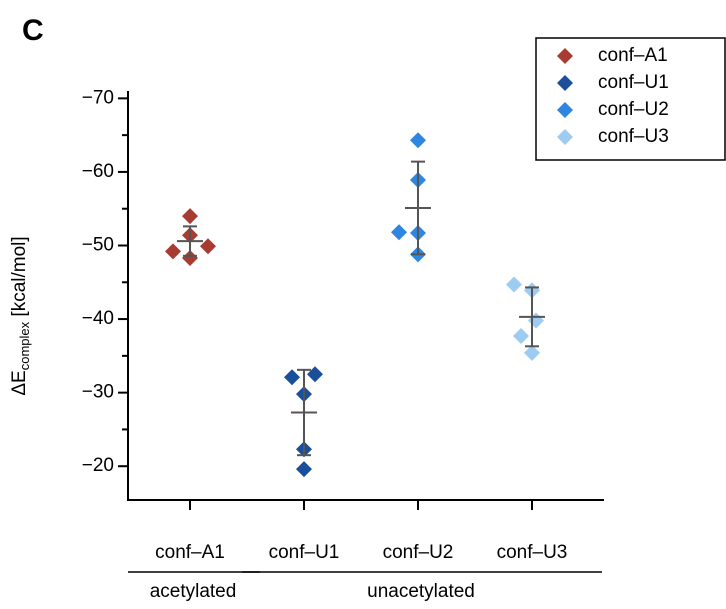  What do you see at coordinates (19, 382) in the screenshot?
I see `y-label-main: ΔE` at bounding box center [19, 382].